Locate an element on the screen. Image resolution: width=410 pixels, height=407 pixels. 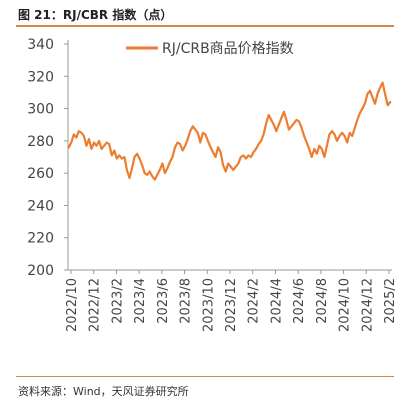
title-rule is located at coordinates (205, 26).